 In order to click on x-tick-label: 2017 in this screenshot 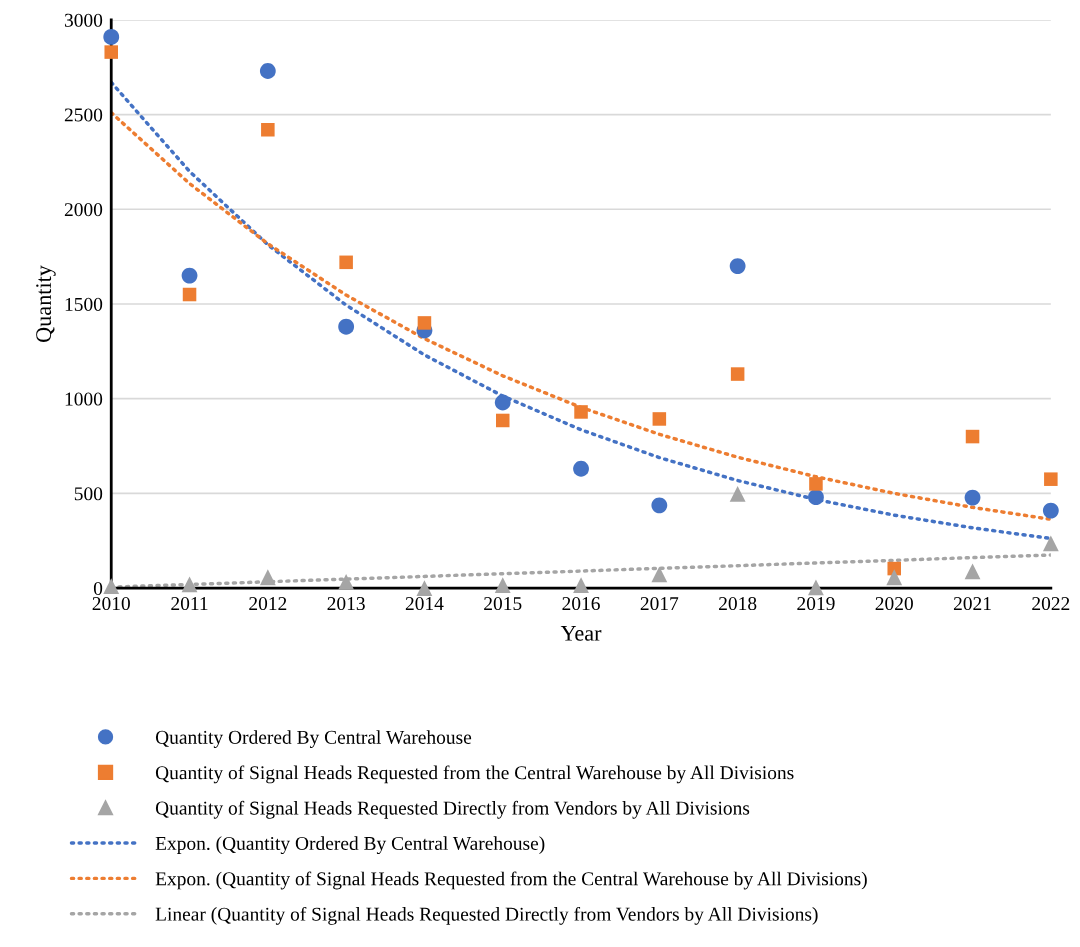, I will do `click(659, 603)`.